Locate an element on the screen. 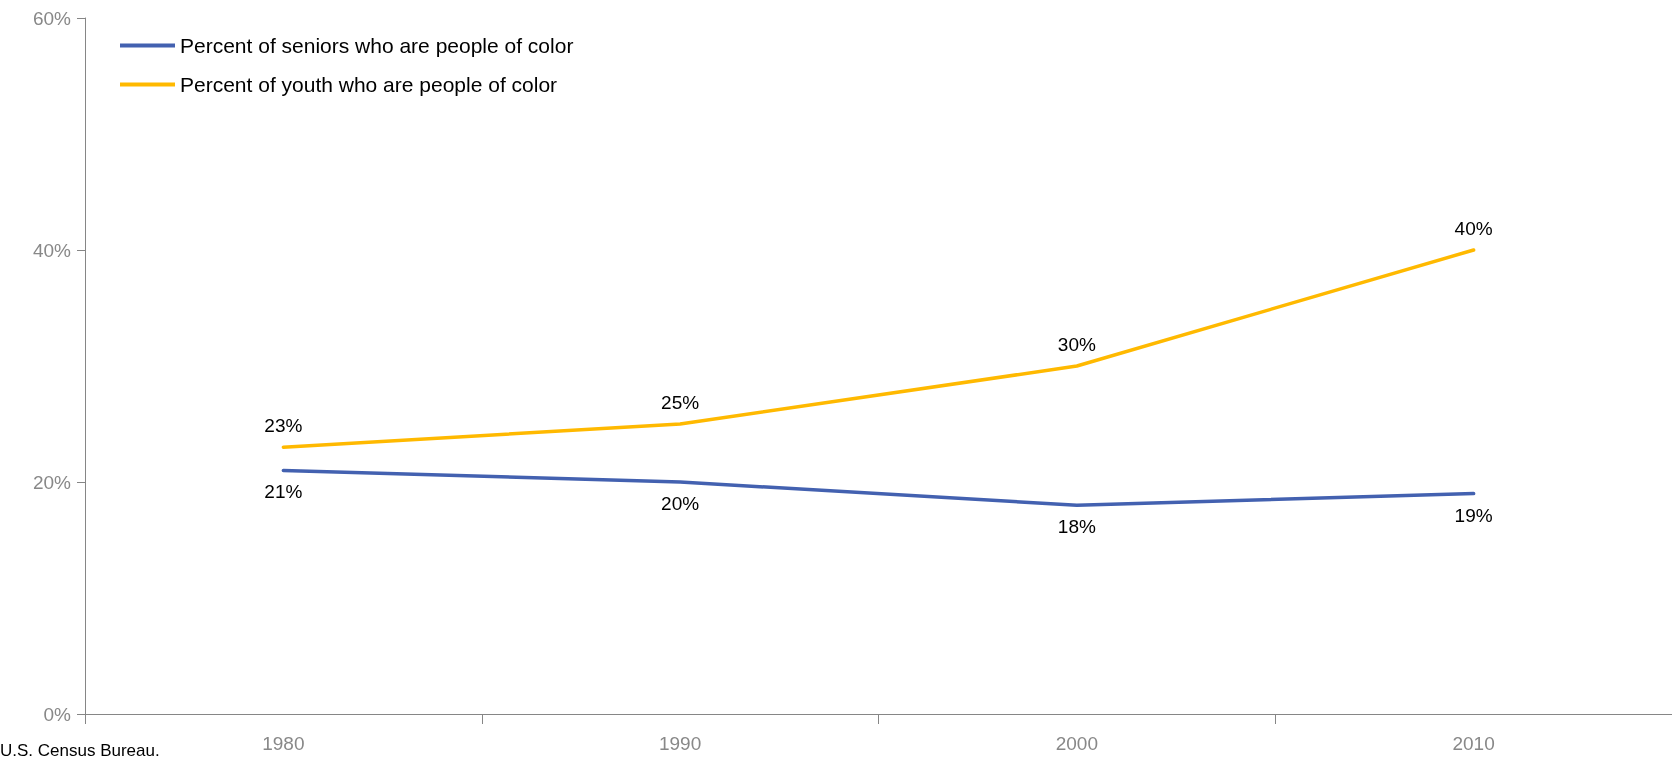 Image resolution: width=1672 pixels, height=761 pixels. legend-label: Percent of youth who are people of color is located at coordinates (369, 84).